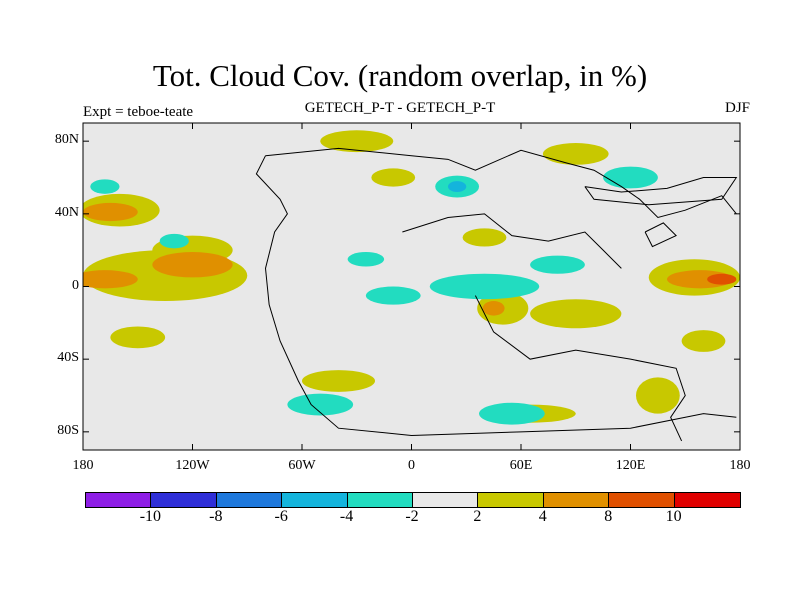  What do you see at coordinates (542, 516) in the screenshot?
I see `colorbar-label: 4` at bounding box center [542, 516].